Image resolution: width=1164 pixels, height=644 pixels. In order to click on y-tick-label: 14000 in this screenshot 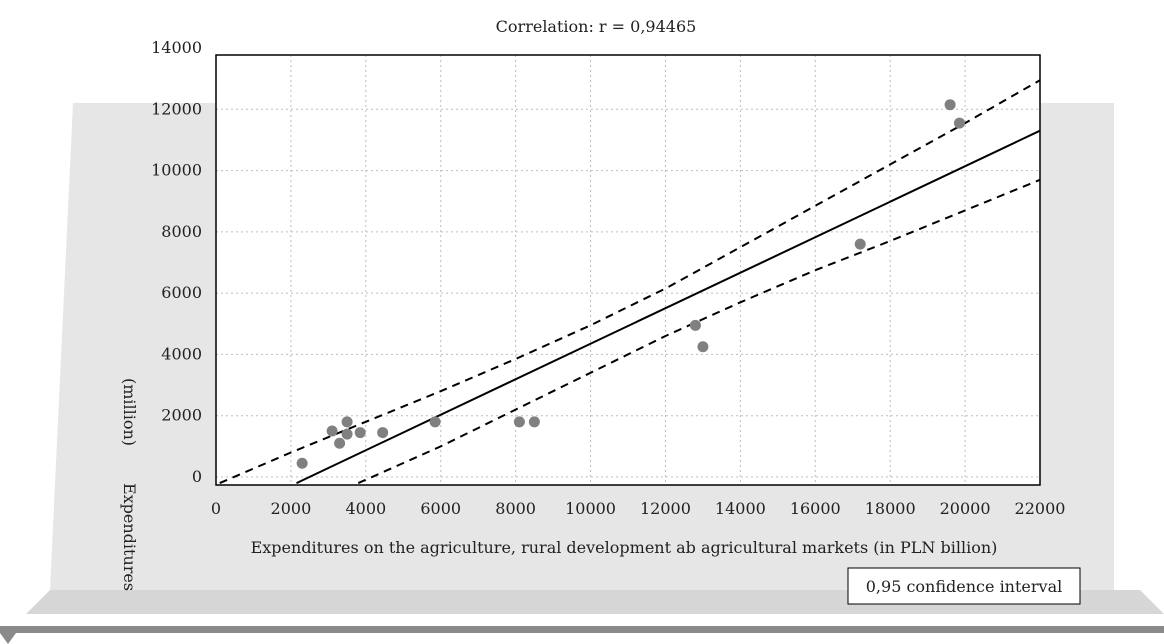, I will do `click(176, 47)`.